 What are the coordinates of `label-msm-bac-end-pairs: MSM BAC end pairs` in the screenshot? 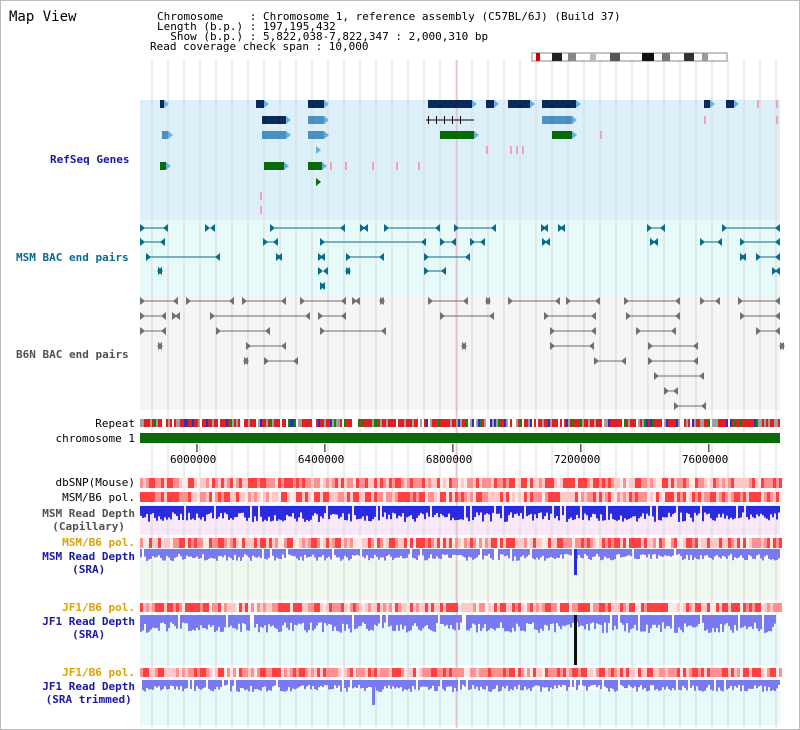 It's located at (72, 257).